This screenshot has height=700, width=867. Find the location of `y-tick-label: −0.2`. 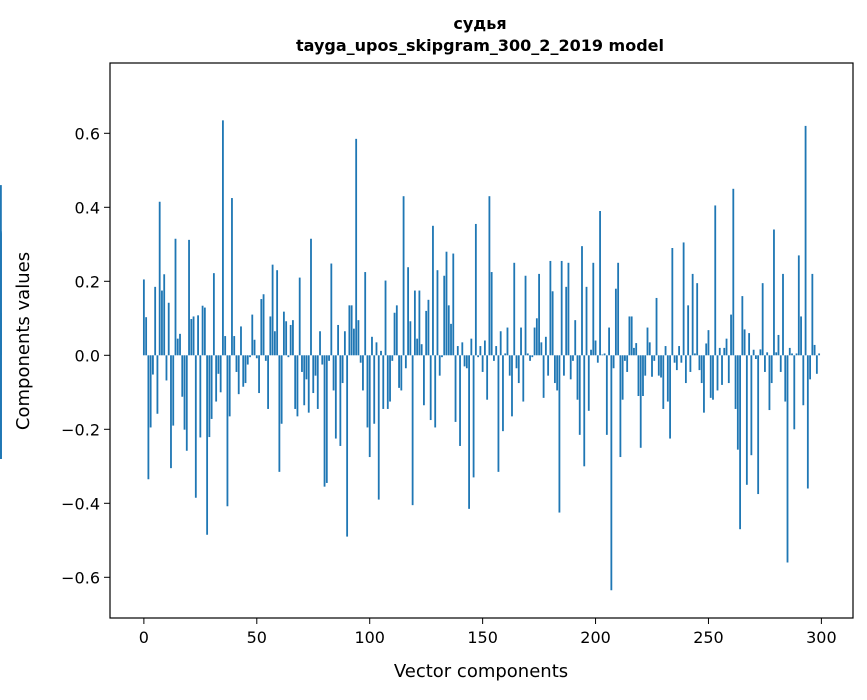

y-tick-label: −0.2 is located at coordinates (80, 429).